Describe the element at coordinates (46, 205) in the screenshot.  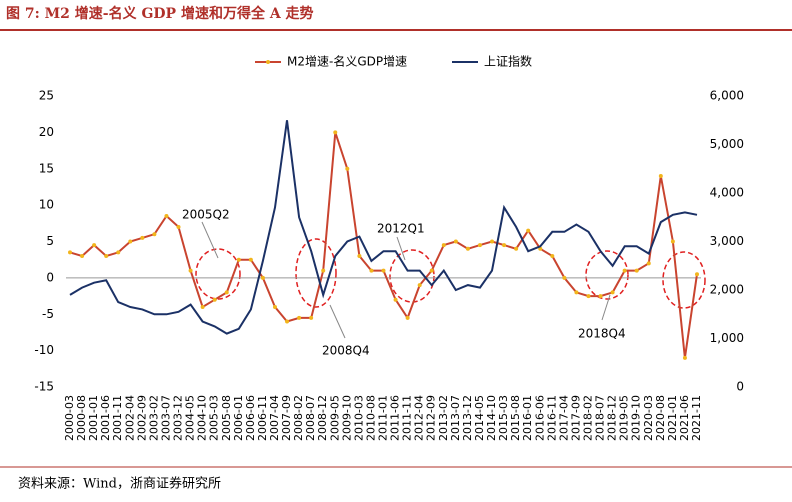
I see `y-tick-label: 10` at that location.